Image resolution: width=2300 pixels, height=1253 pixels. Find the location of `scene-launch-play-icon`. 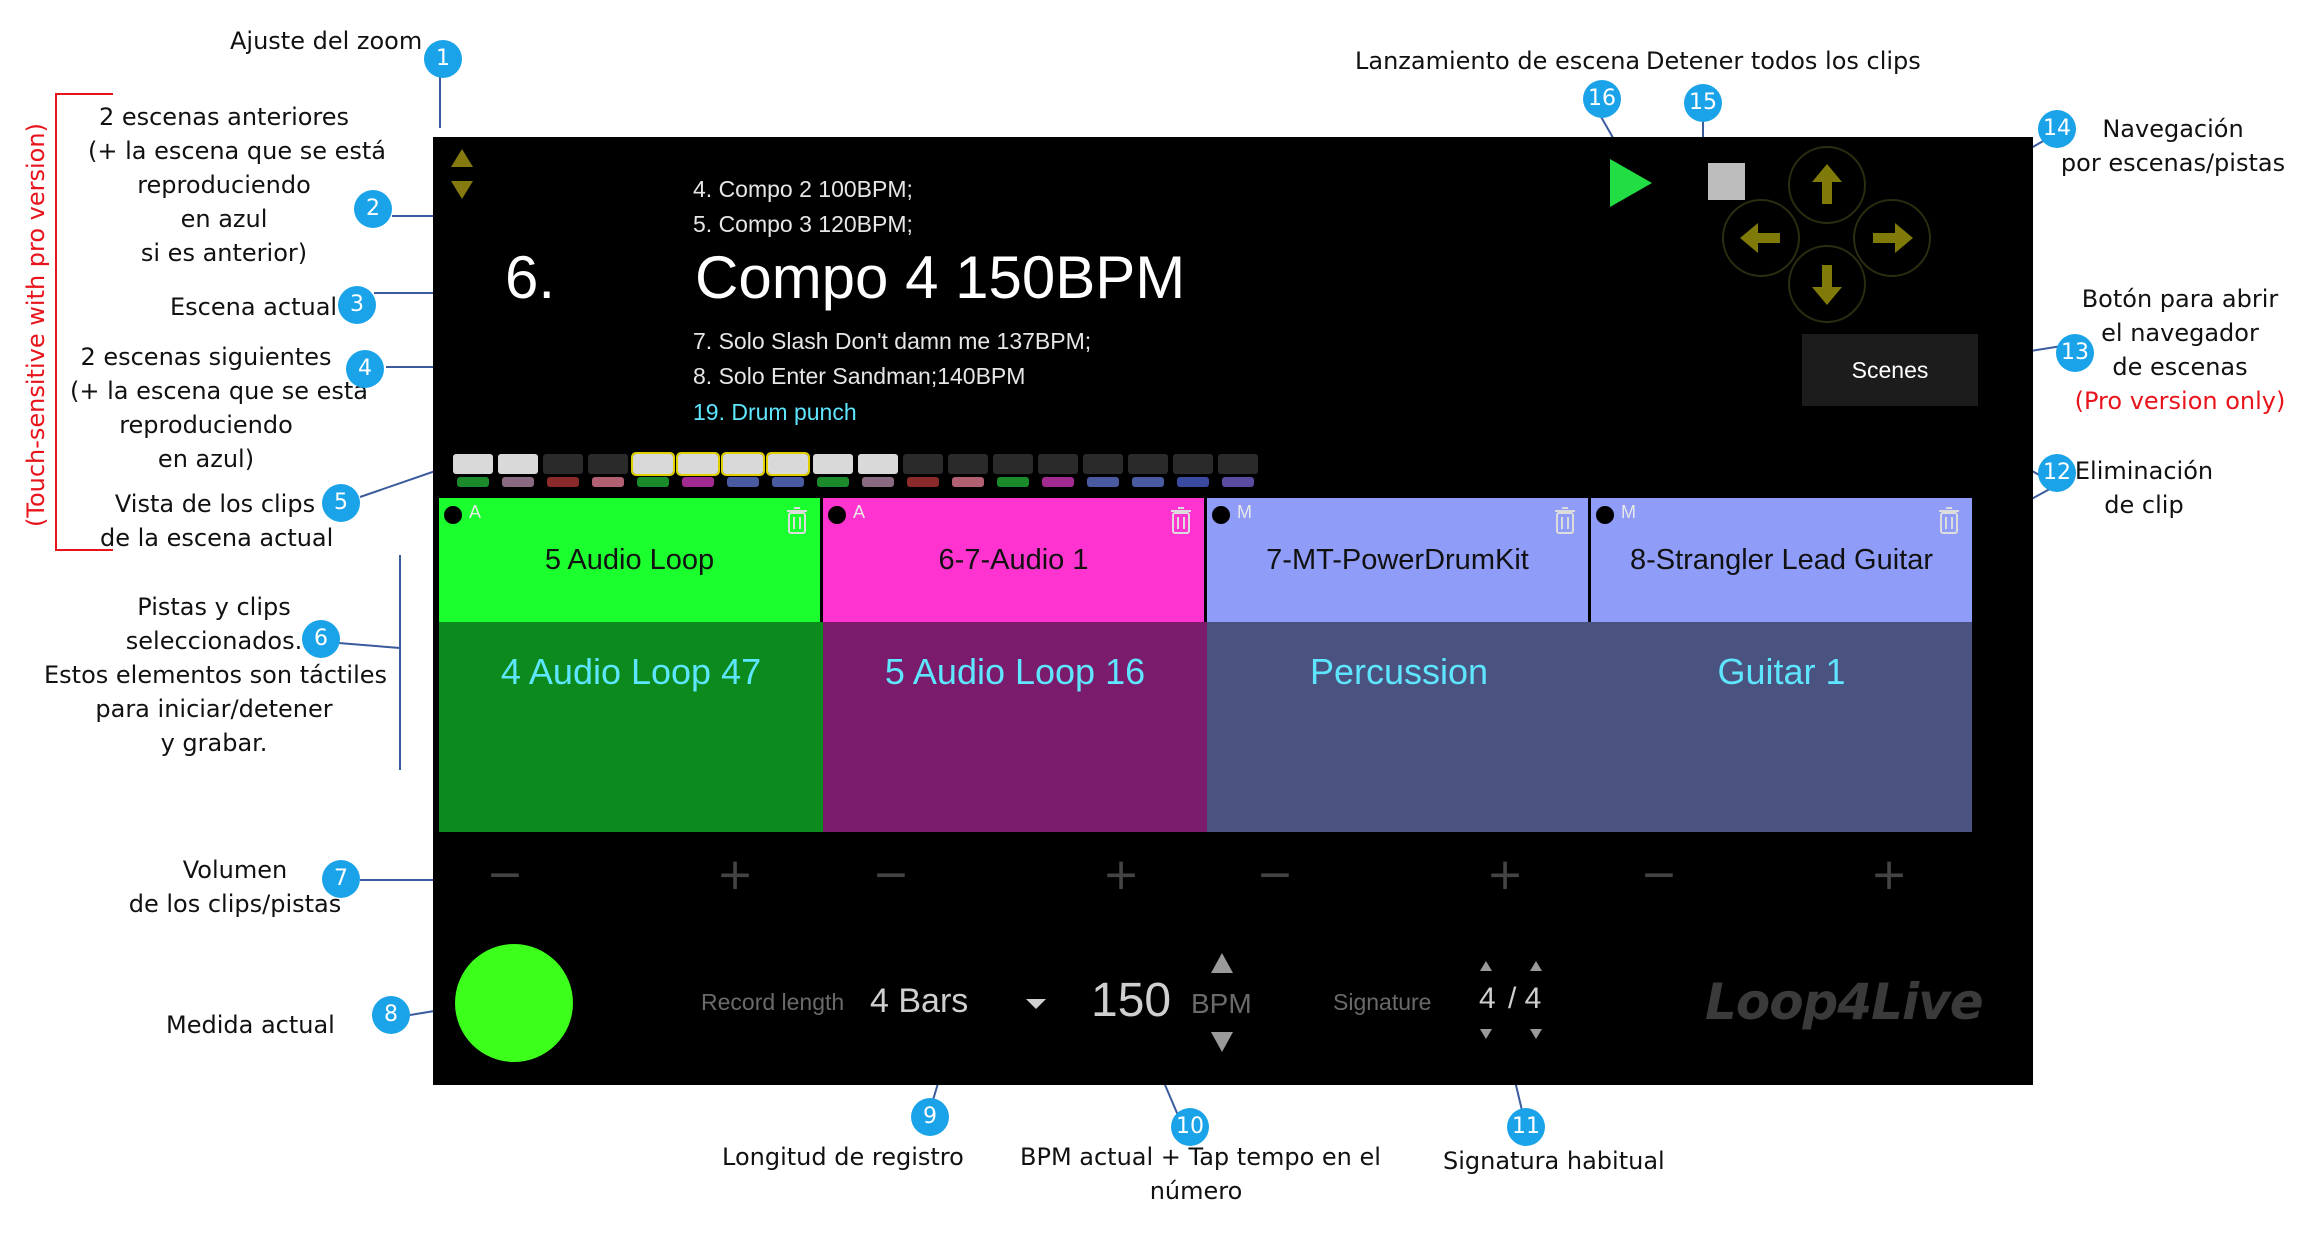

scene-launch-play-icon is located at coordinates (1631, 183).